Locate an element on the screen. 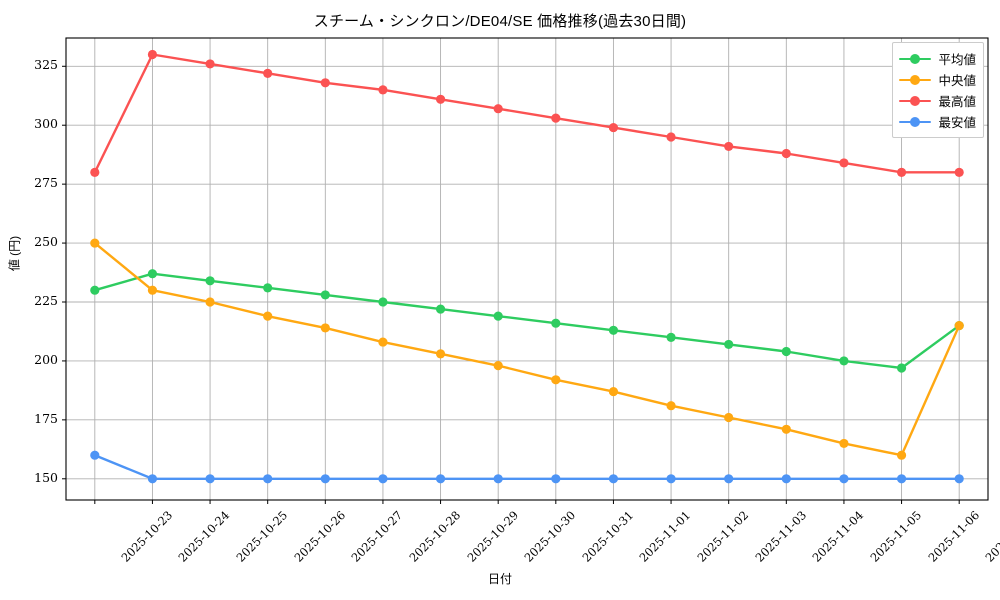  y-tick-label: 325 is located at coordinates (46, 65).